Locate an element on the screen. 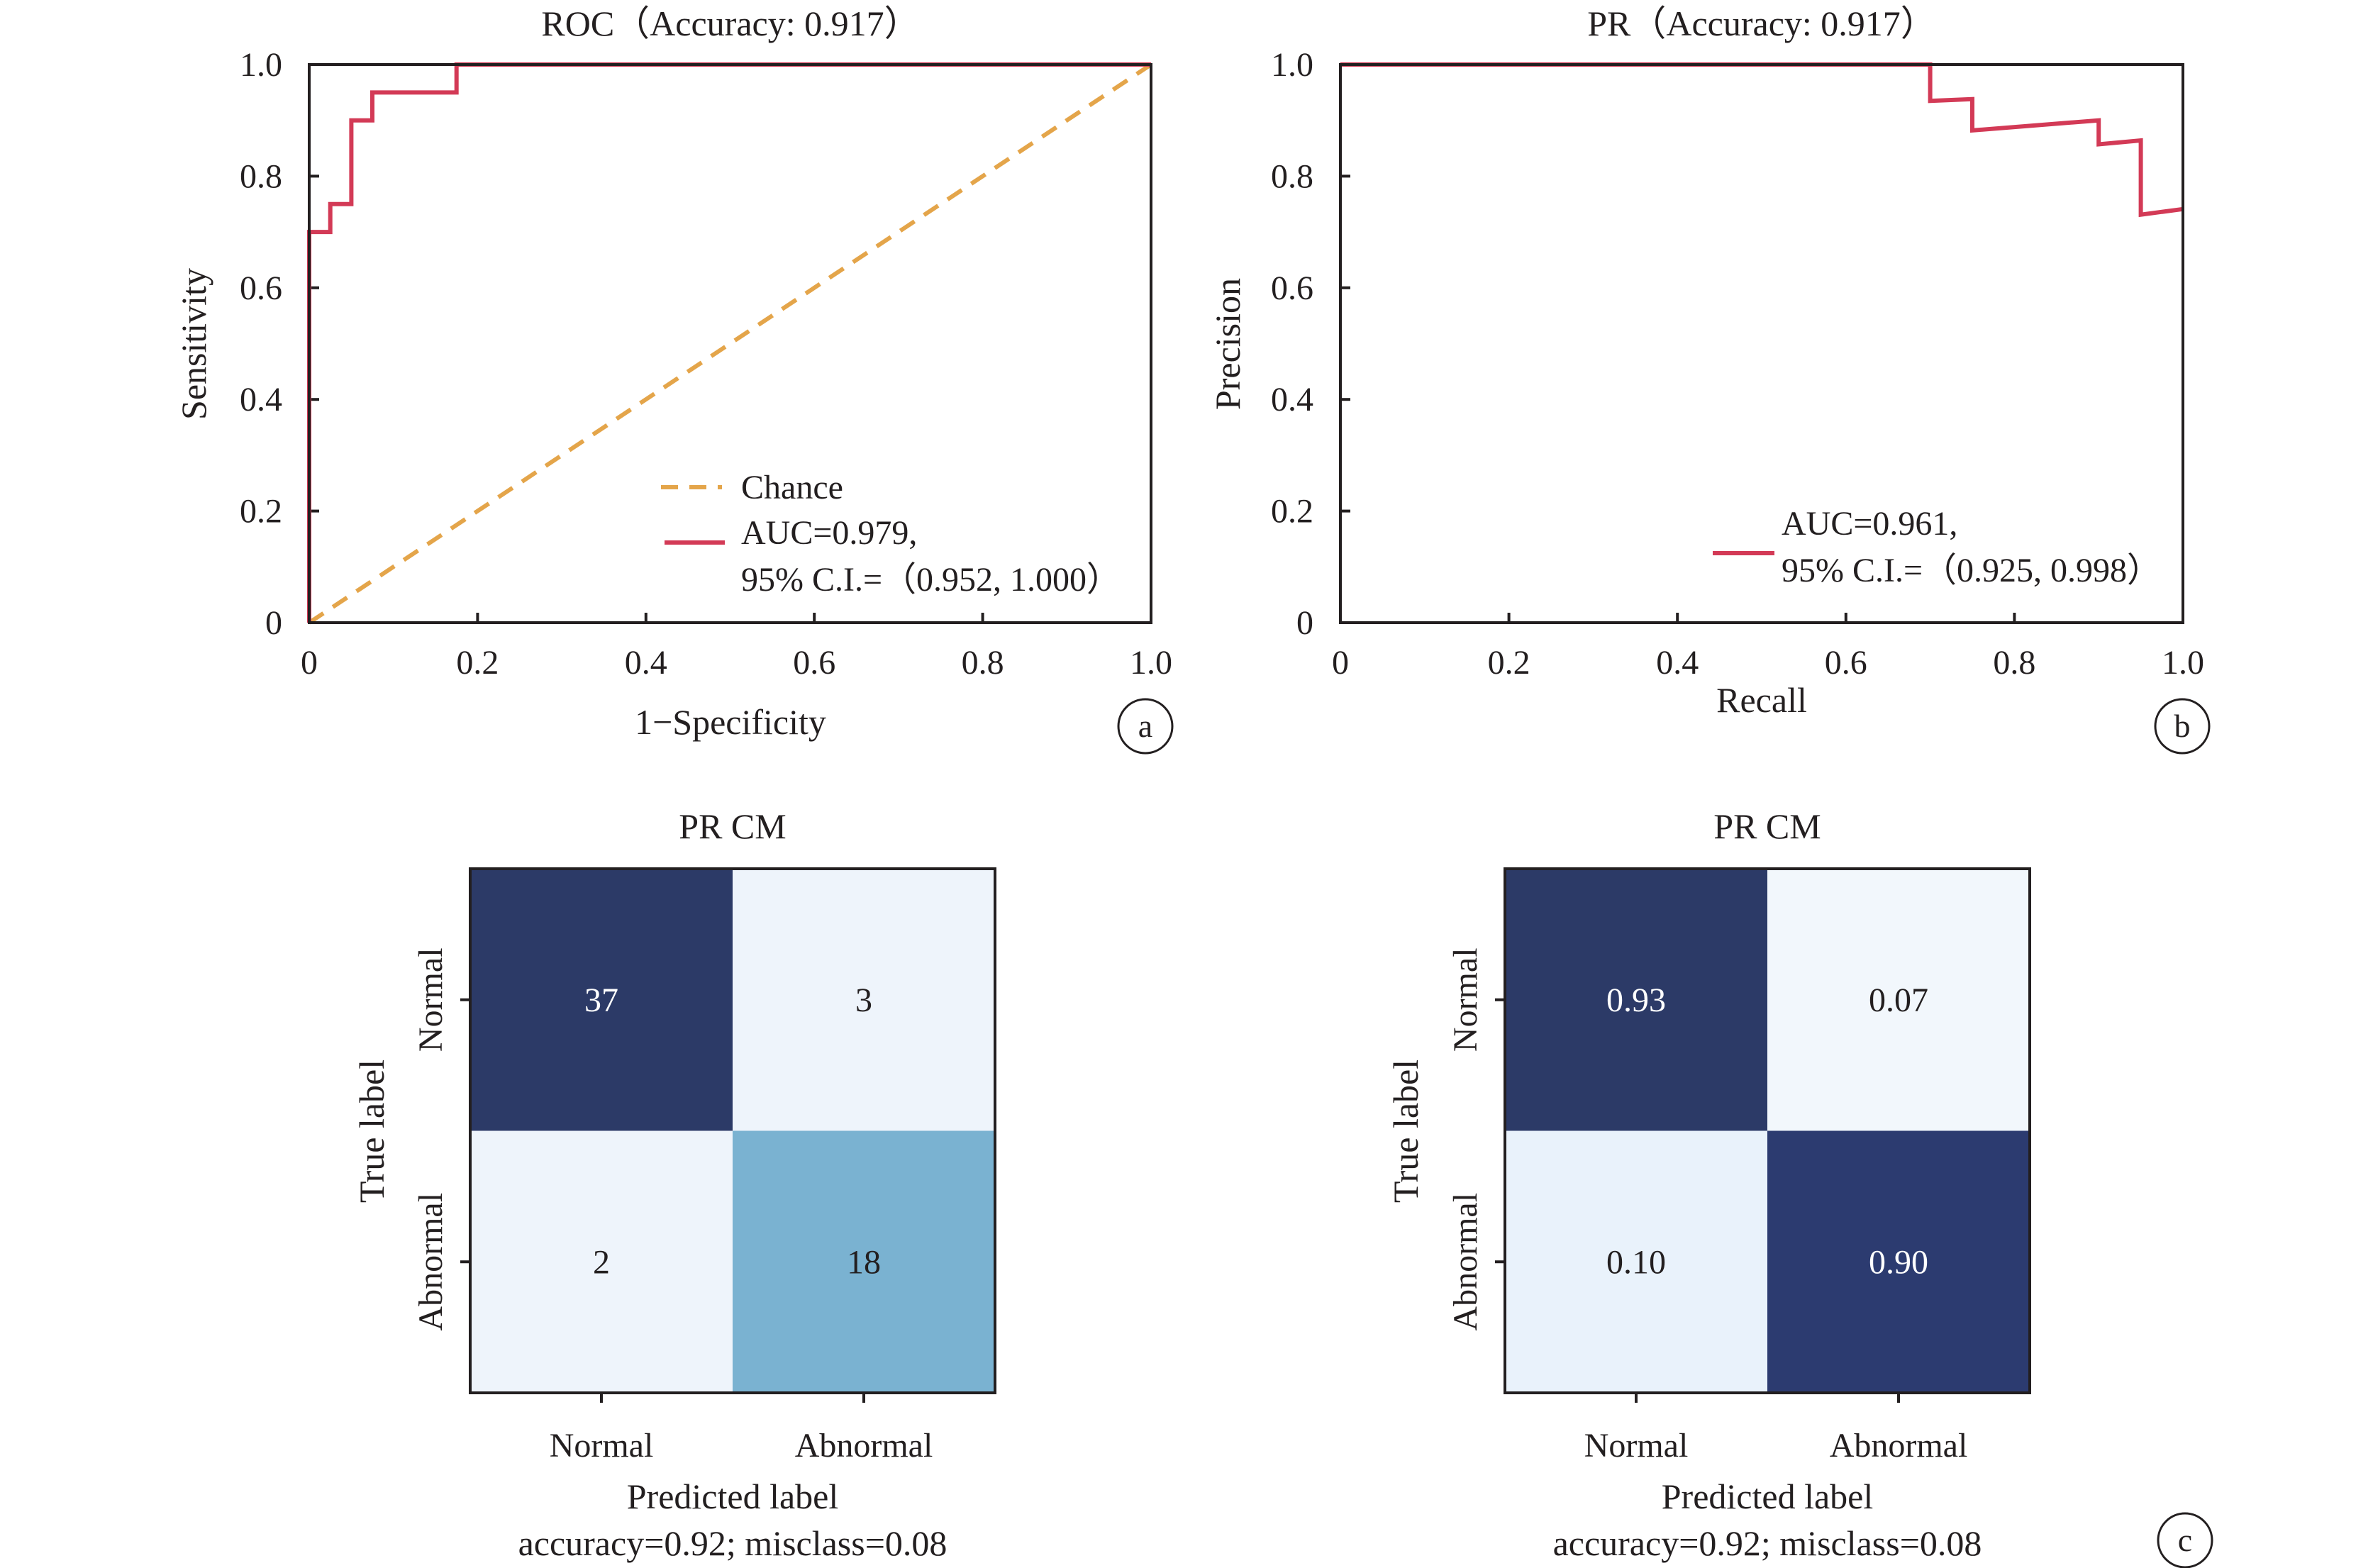  cm-counts-y-tick-label: Abnormal is located at coordinates (431, 1262).